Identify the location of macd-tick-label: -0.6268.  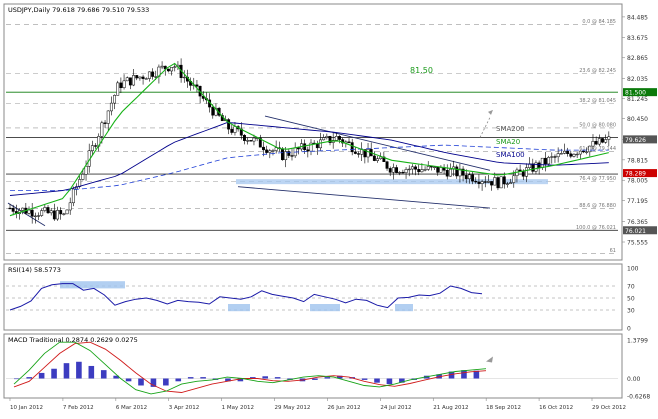
(638, 397).